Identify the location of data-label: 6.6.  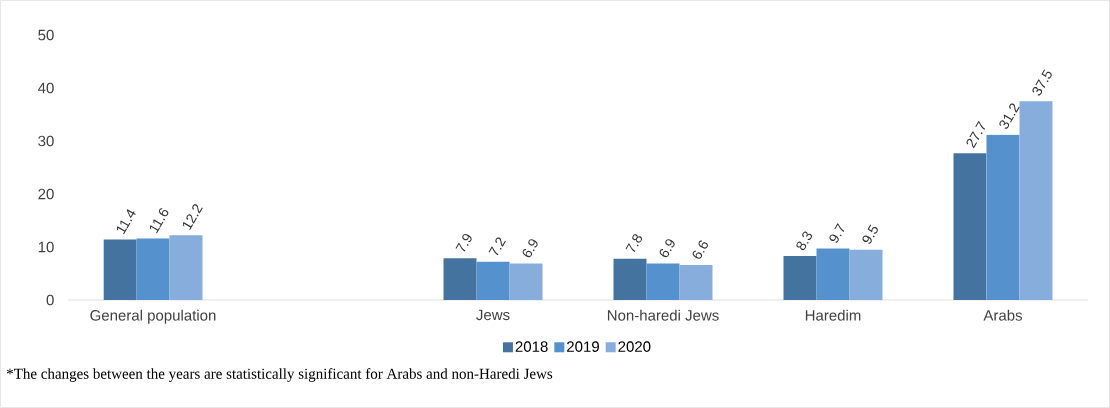
(700, 249).